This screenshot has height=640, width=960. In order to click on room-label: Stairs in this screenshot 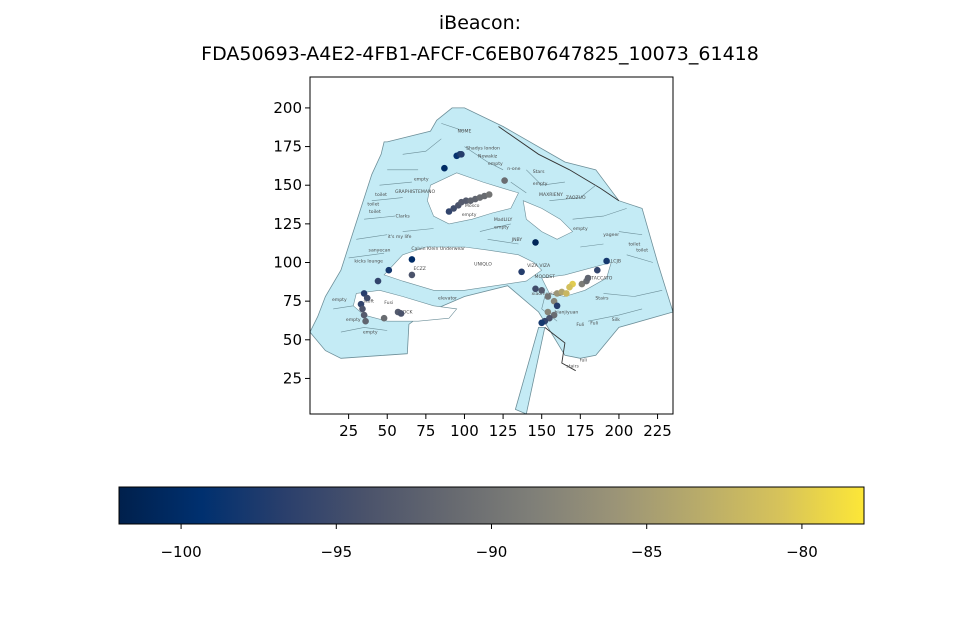, I will do `click(602, 299)`.